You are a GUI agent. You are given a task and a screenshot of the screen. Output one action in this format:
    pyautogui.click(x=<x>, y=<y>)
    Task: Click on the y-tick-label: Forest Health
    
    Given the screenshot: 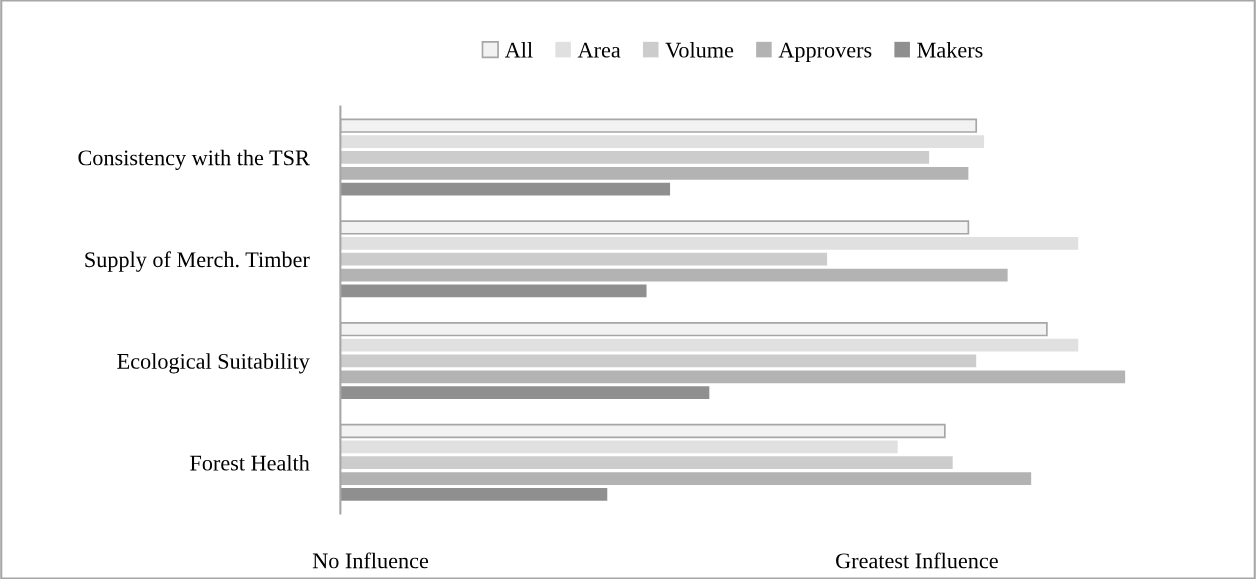 What is the action you would take?
    pyautogui.click(x=250, y=462)
    